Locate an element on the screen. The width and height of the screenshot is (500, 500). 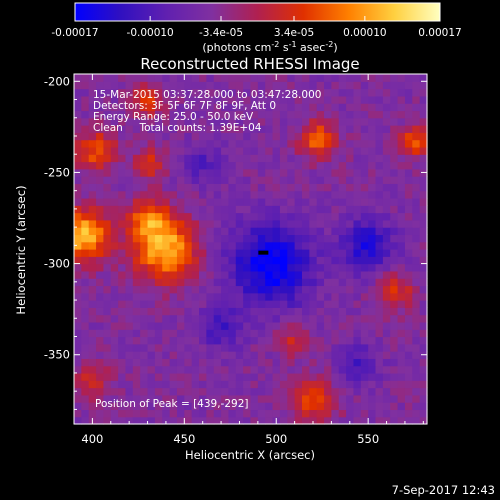
colorbar-tick-label: -3.4e-05 is located at coordinates (221, 33).